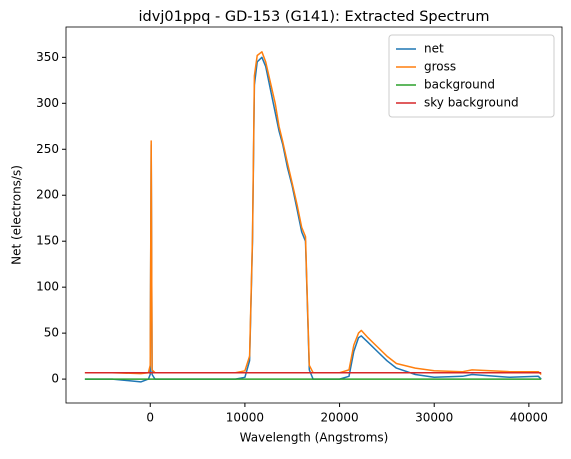 Image resolution: width=571 pixels, height=459 pixels. What do you see at coordinates (471, 76) in the screenshot?
I see `legend-box` at bounding box center [471, 76].